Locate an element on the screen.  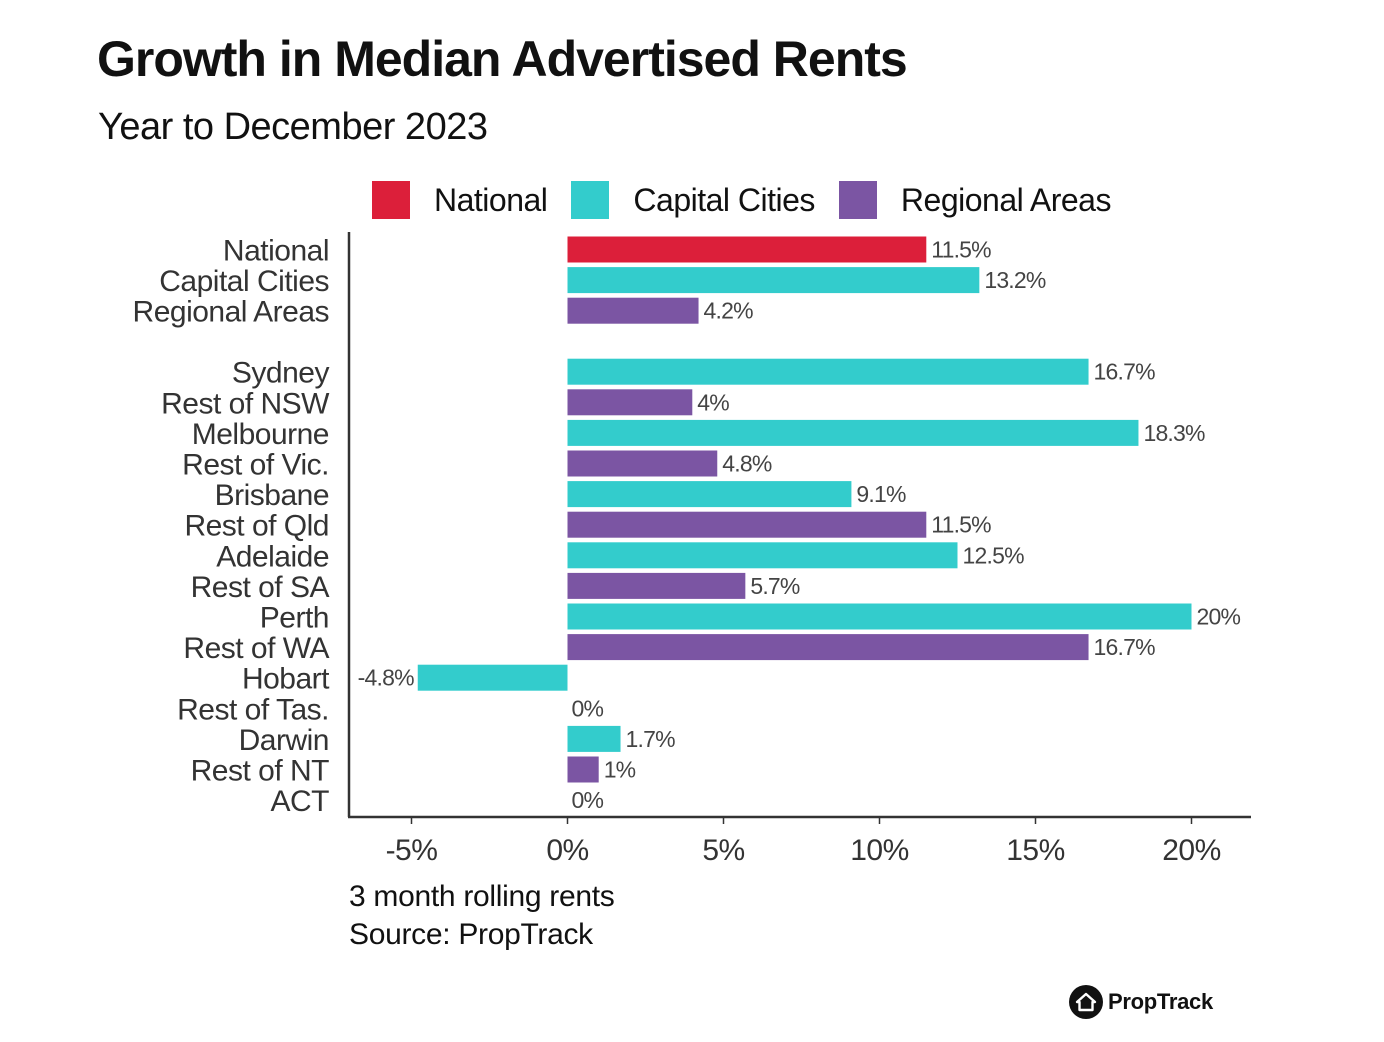
category-label-darwin: Darwin is located at coordinates (284, 740).